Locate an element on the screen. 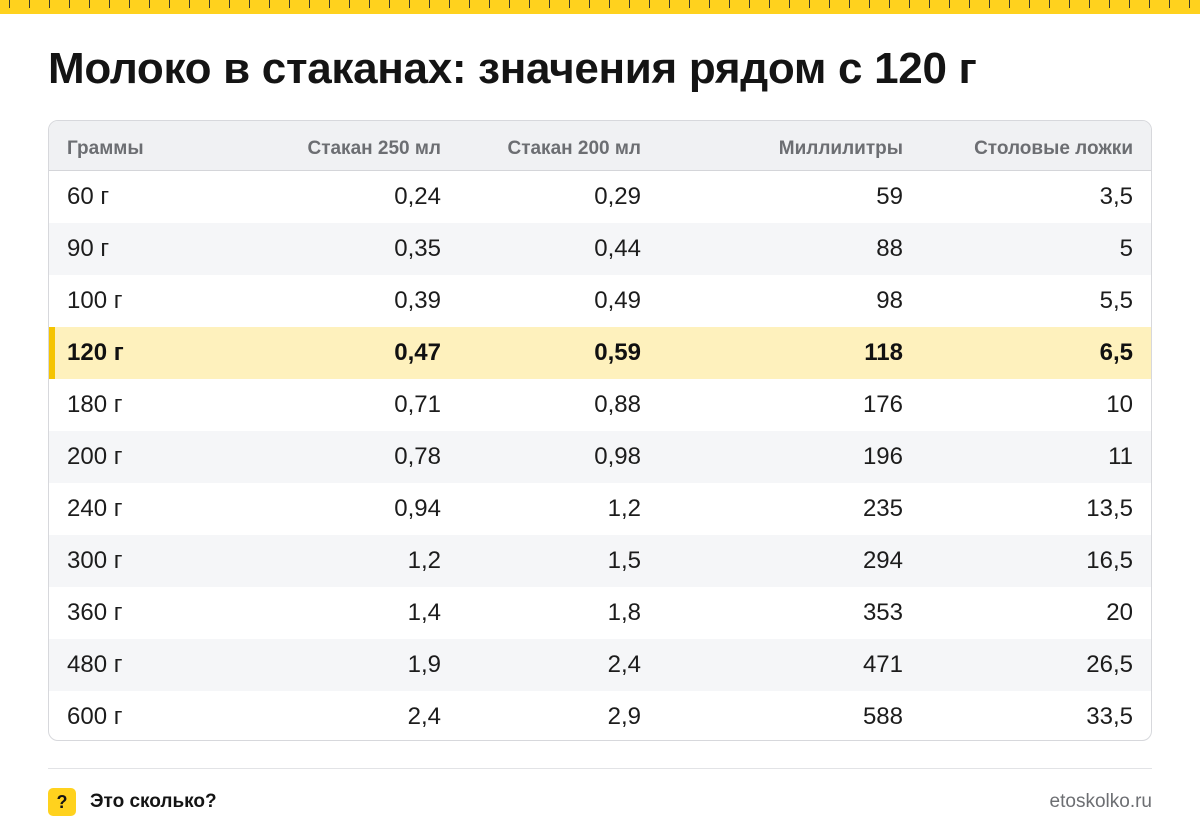  column-header-milliliters: Миллилитры is located at coordinates (840, 148).